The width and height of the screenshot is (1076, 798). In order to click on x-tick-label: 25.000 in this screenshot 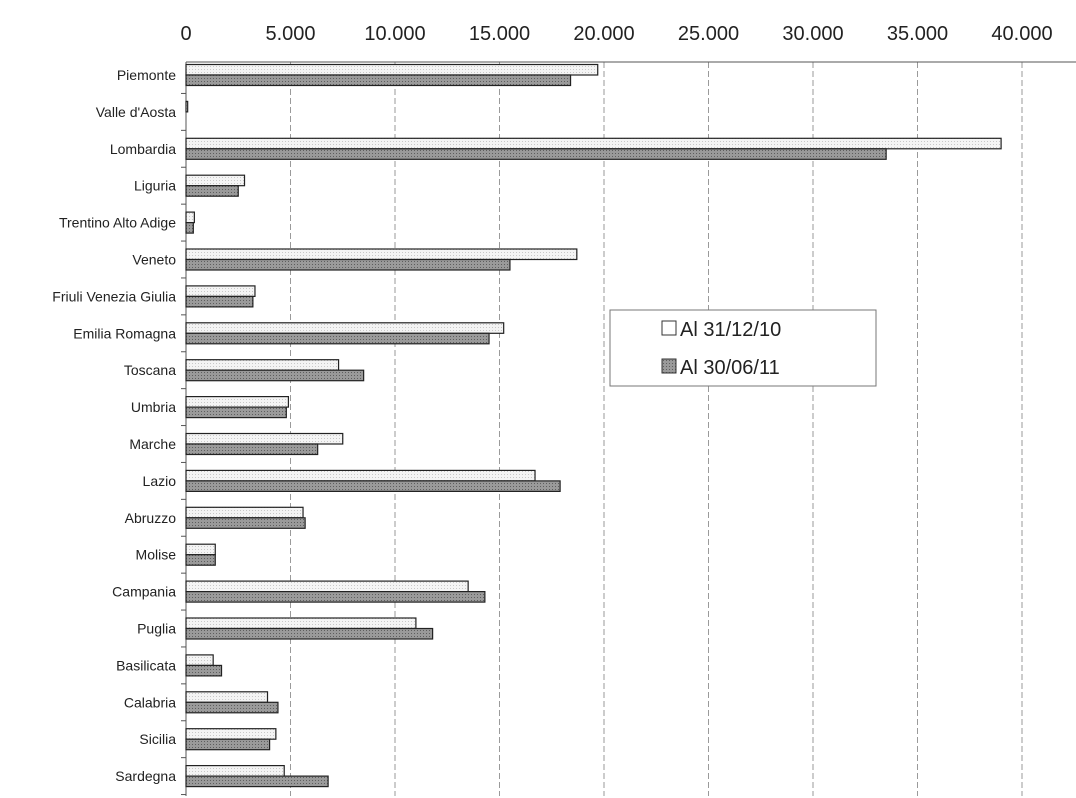, I will do `click(708, 34)`.